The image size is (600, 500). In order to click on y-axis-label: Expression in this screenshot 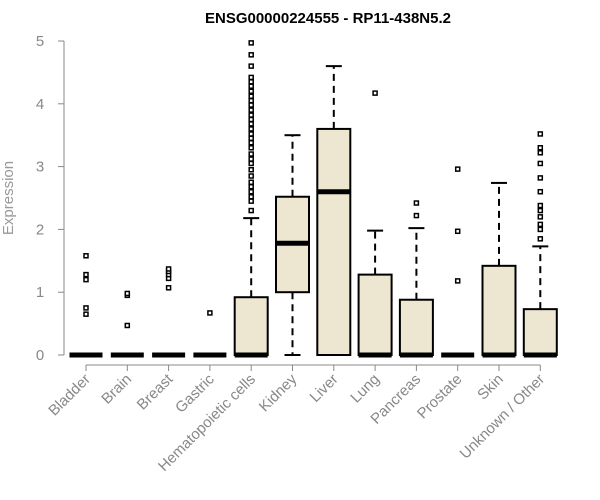, I will do `click(8, 198)`.